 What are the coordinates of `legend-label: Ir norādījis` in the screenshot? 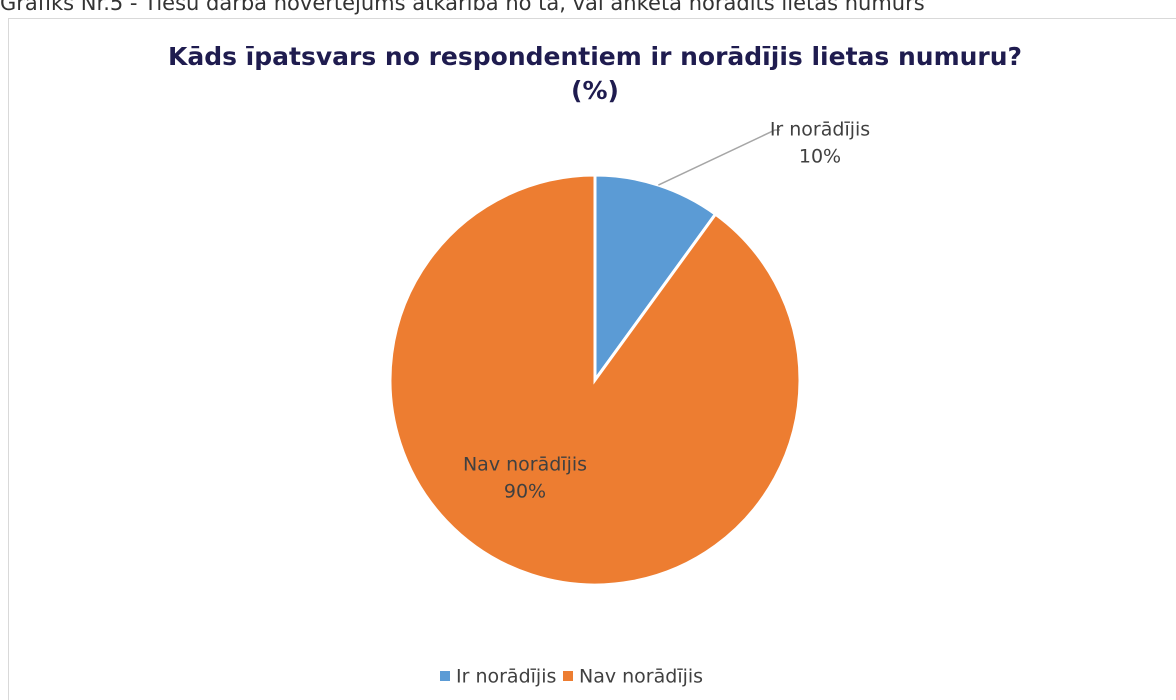 It's located at (506, 677).